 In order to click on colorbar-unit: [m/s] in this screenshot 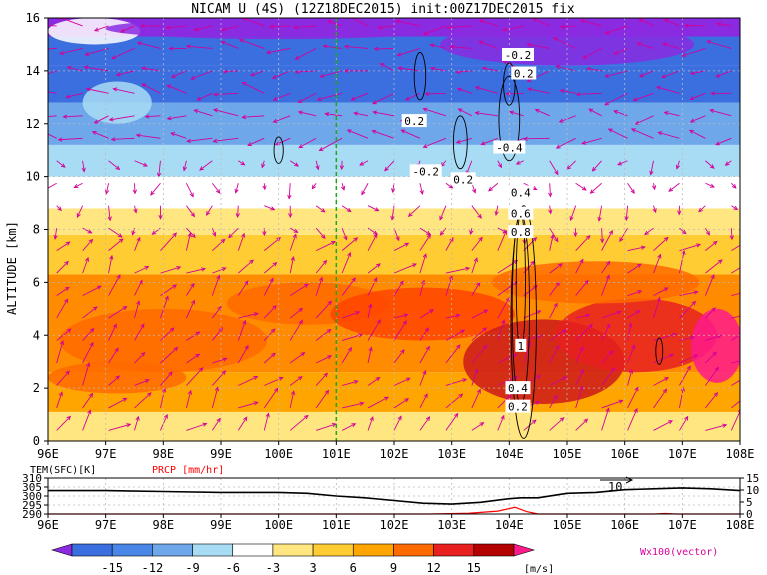, I will do `click(539, 569)`.